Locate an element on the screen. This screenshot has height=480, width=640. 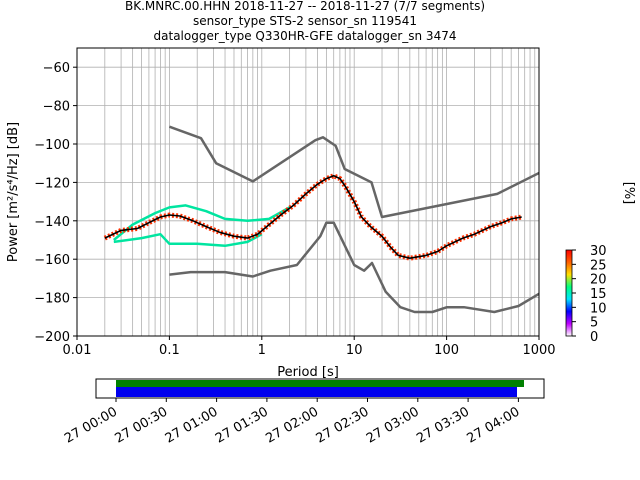
y-tick-label: −200 is located at coordinates (52, 337).